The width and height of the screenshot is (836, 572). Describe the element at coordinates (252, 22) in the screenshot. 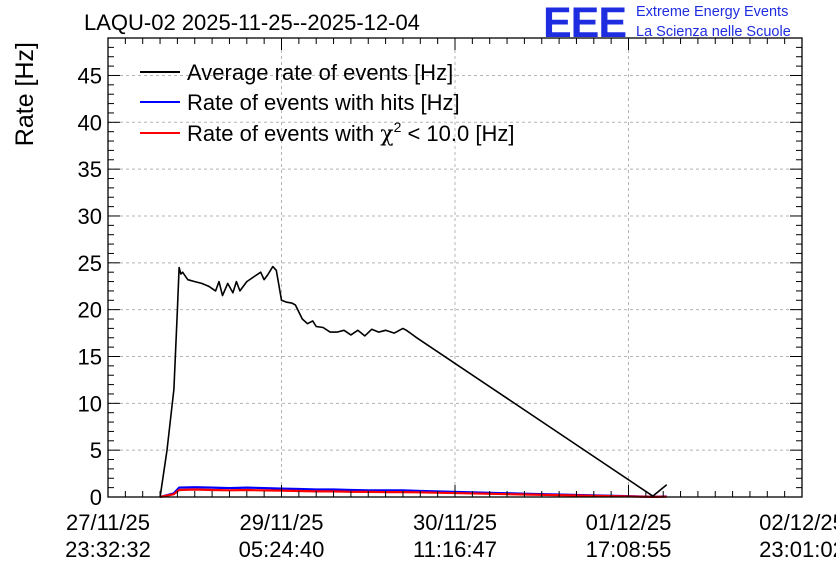

I see `chart-title: LAQU-02 2025-11-25--2025-12-04` at that location.